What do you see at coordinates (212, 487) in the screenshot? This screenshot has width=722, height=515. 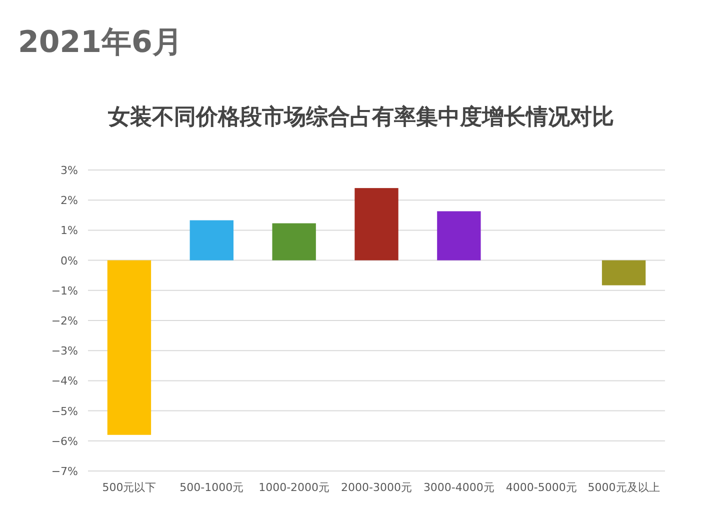 I see `x-tick-label: 500-1000元` at bounding box center [212, 487].